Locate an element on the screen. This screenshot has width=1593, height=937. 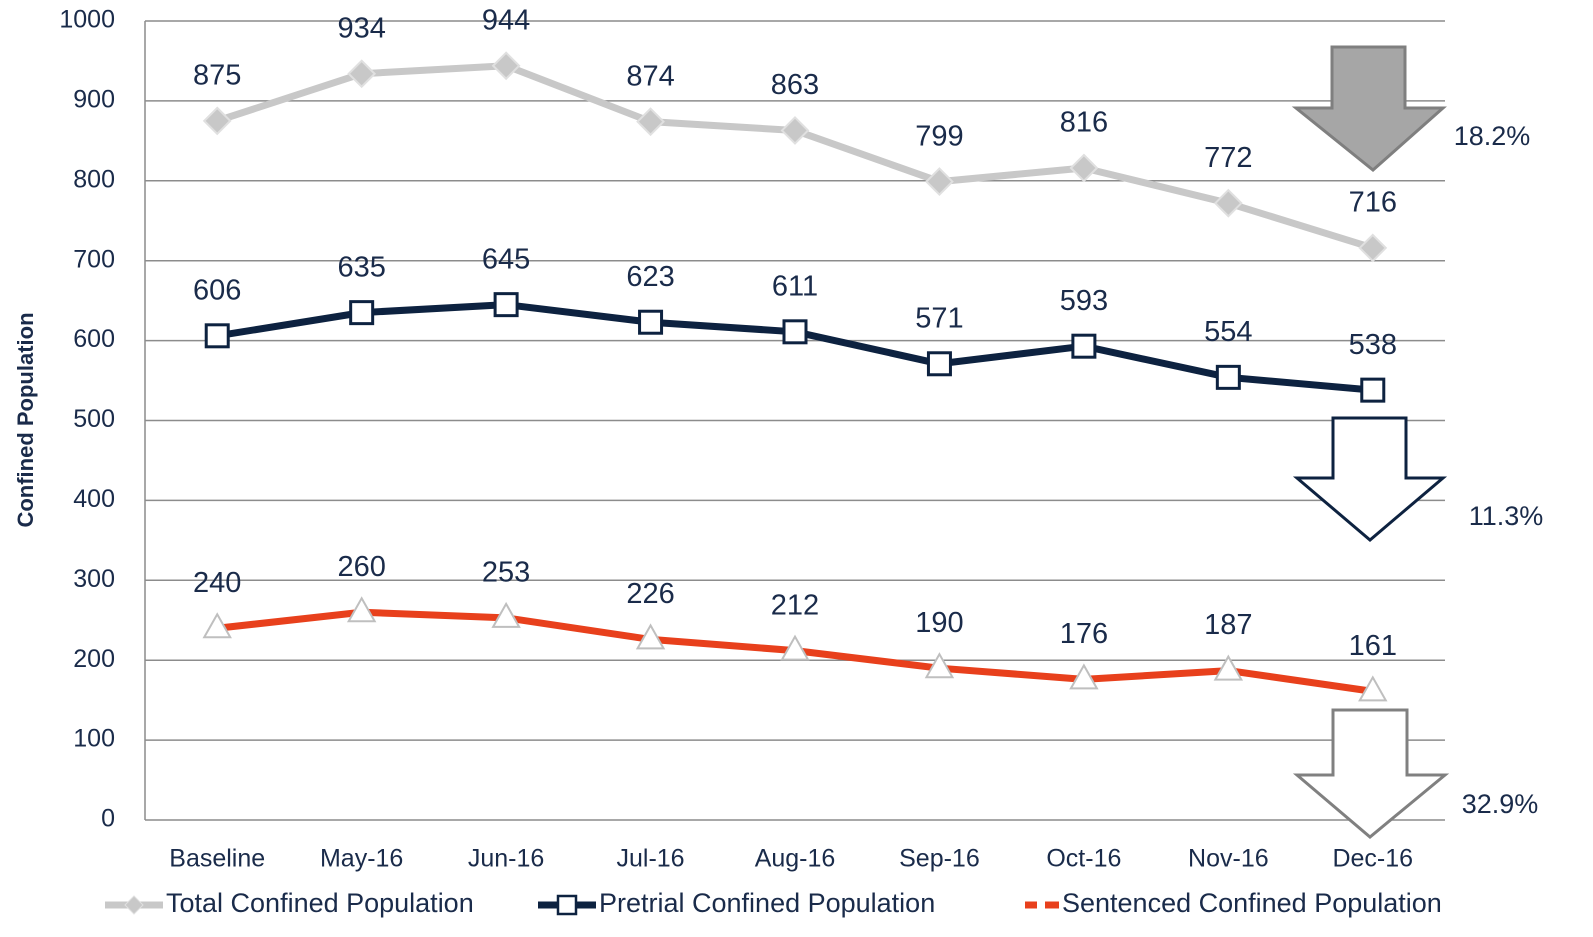
y-axis-label: Confined Population is located at coordinates (25, 419).